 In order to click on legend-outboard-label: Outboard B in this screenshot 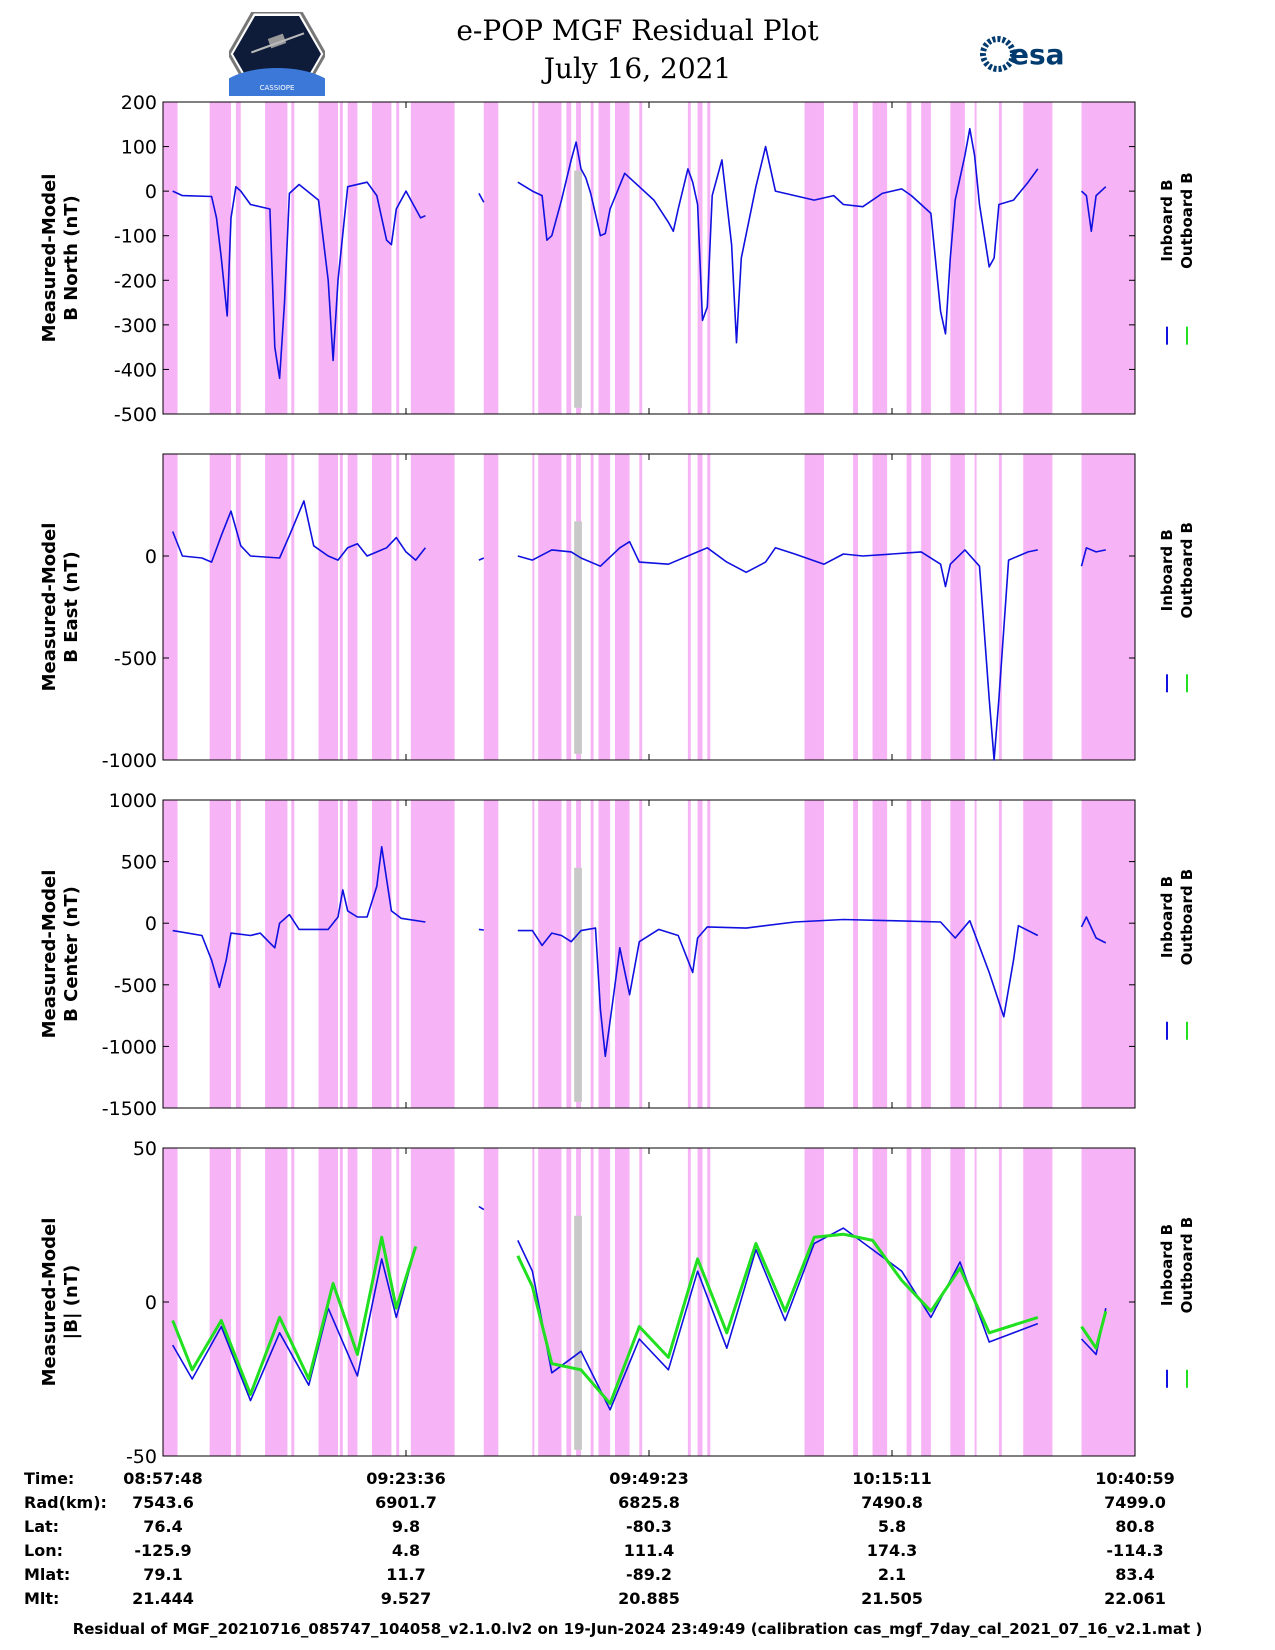, I will do `click(1187, 570)`.